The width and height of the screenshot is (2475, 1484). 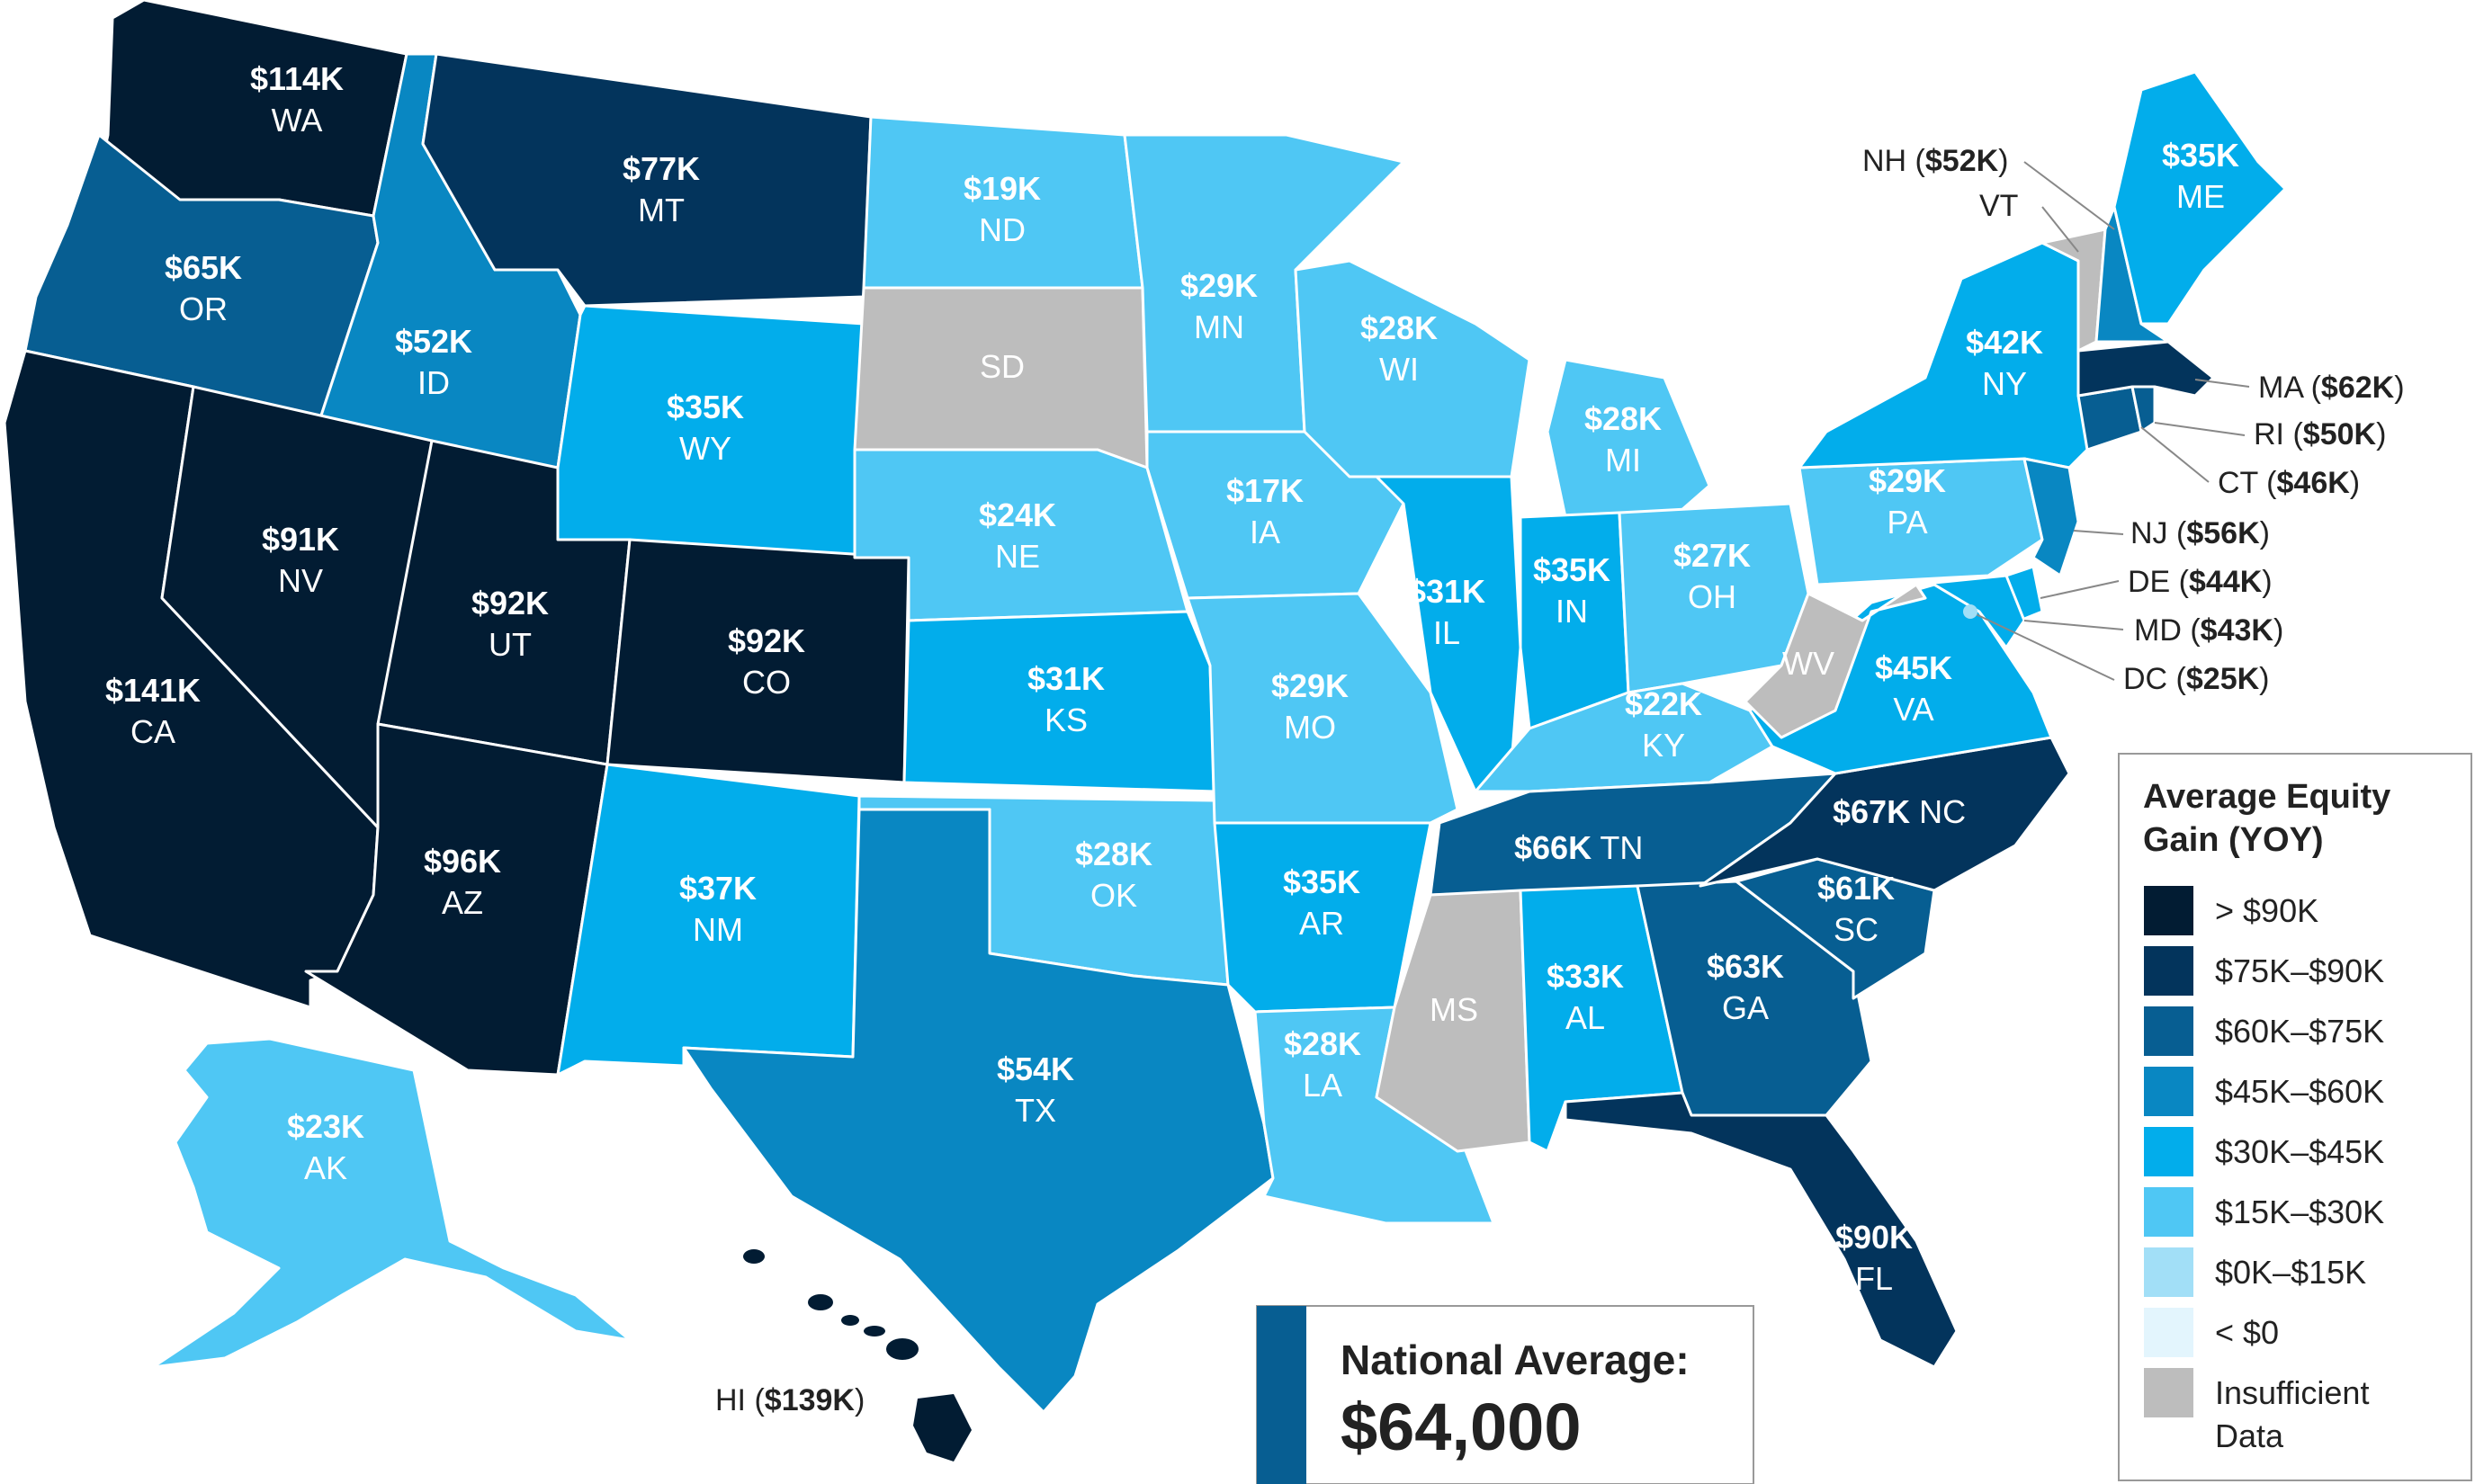 What do you see at coordinates (1310, 727) in the screenshot?
I see `state-abbr-mo: MO` at bounding box center [1310, 727].